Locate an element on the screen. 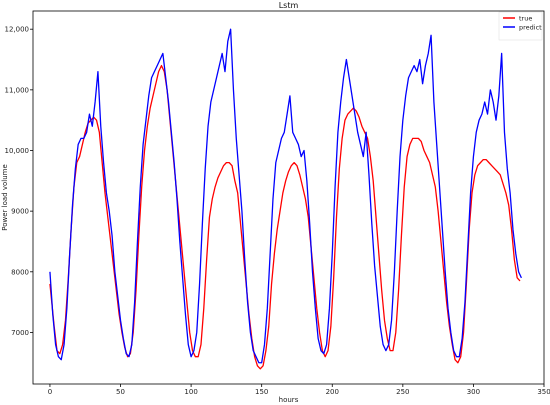 The image size is (550, 405). x-tick-label: 300 is located at coordinates (473, 392).